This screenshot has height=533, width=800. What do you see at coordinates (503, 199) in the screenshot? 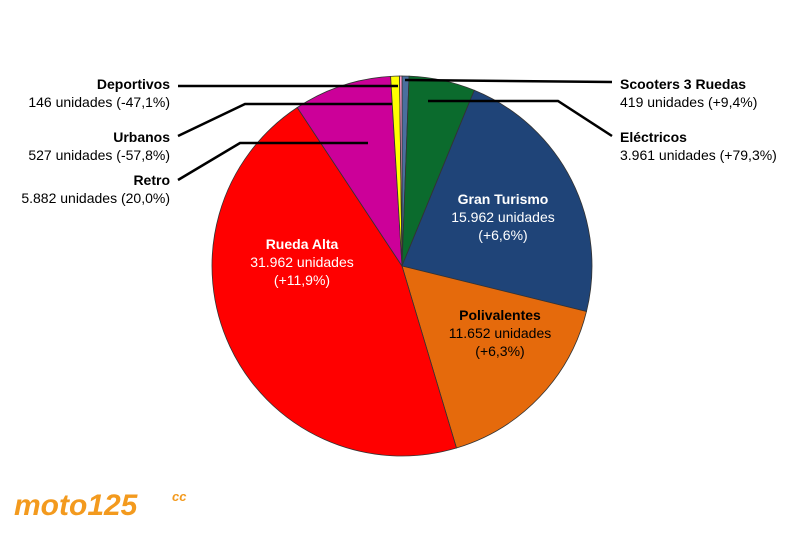
I see `slice-name-gran-turismo: Gran Turismo` at bounding box center [503, 199].